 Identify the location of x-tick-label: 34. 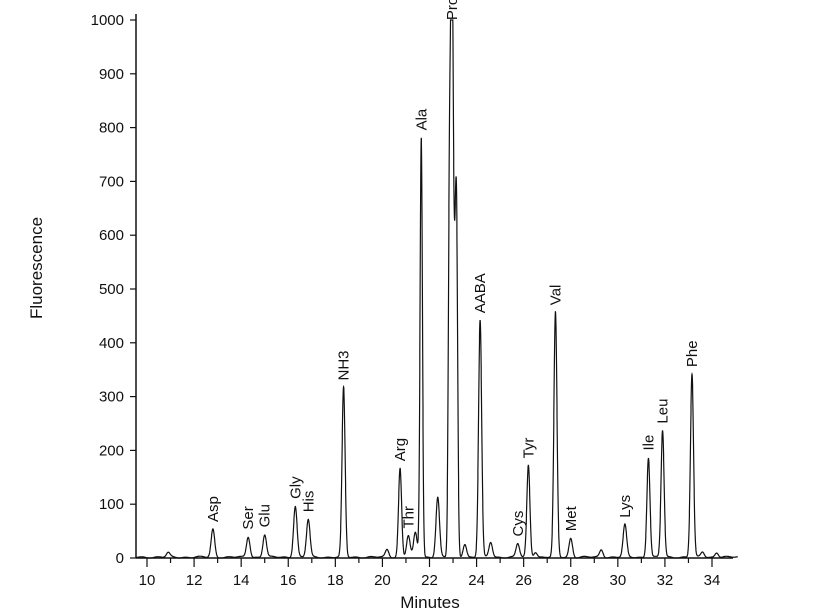
(712, 580).